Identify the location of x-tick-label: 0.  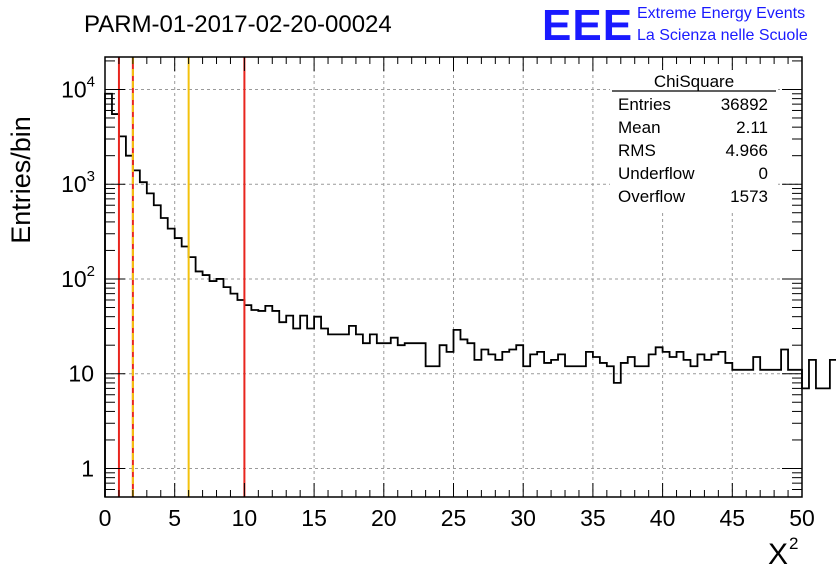
(105, 518).